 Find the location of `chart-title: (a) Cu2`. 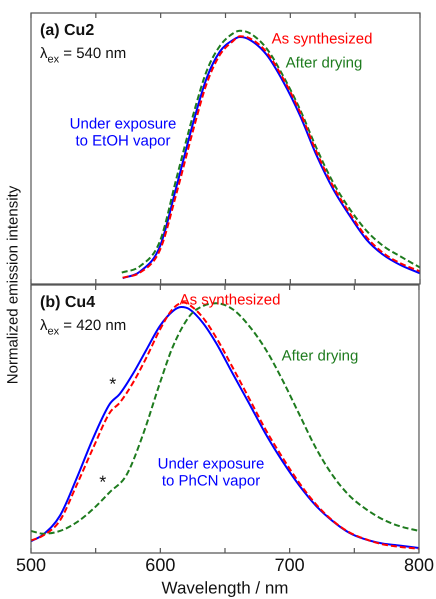

chart-title: (a) Cu2 is located at coordinates (67, 30).